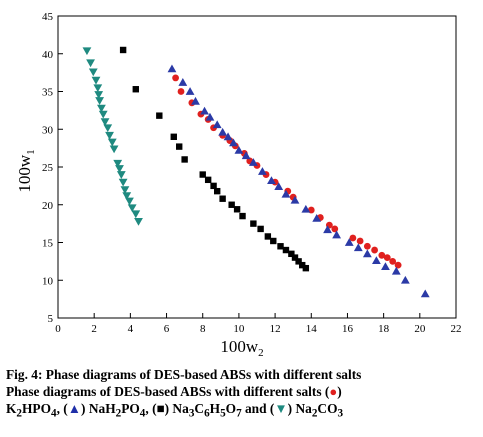 The height and width of the screenshot is (437, 483). What do you see at coordinates (203, 329) in the screenshot?
I see `x-tick-label: 8` at bounding box center [203, 329].